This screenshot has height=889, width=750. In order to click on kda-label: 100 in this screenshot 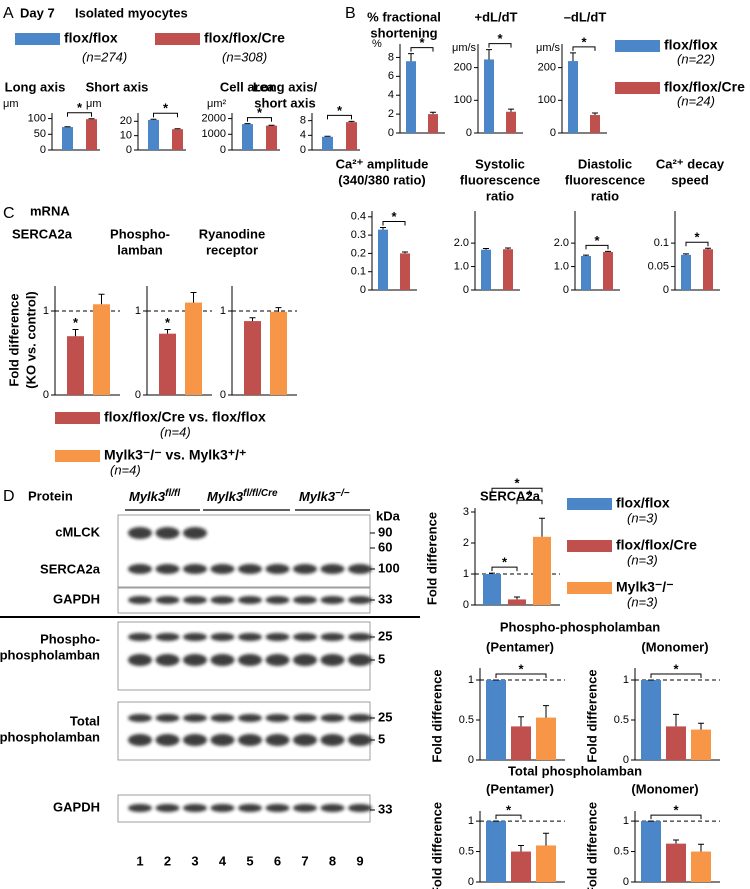, I will do `click(389, 567)`.